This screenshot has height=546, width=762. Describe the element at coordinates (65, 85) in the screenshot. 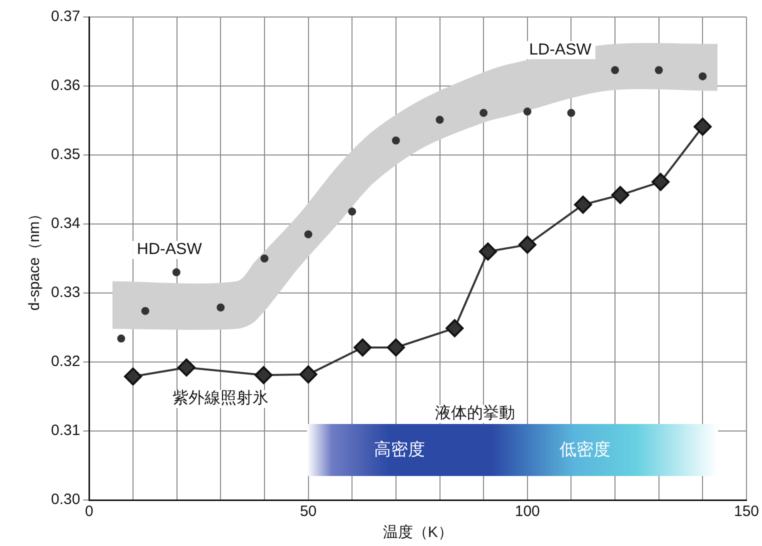

I see `y-tick-label: 0.36` at that location.